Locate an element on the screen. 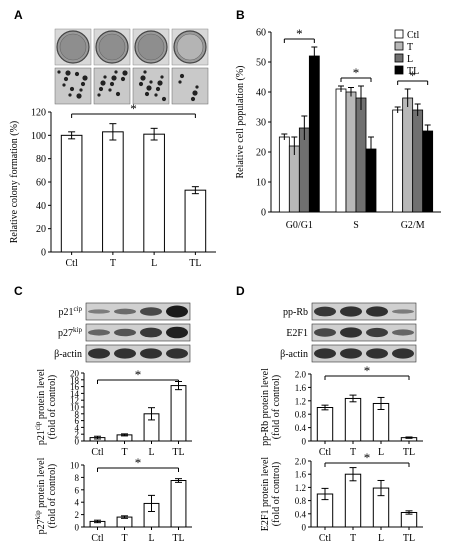  y-tick-label: 30 is located at coordinates (261, 123).